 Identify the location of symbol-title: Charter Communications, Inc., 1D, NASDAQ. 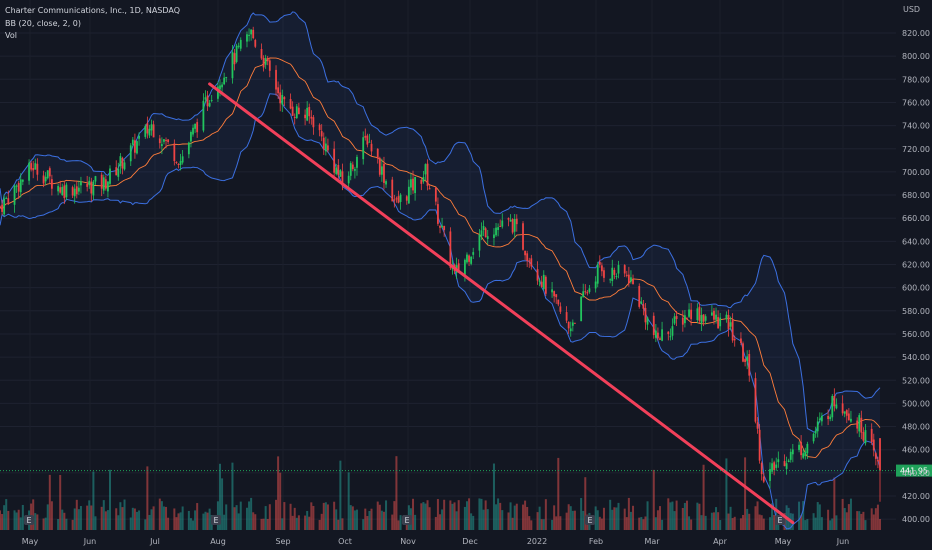
(93, 10).